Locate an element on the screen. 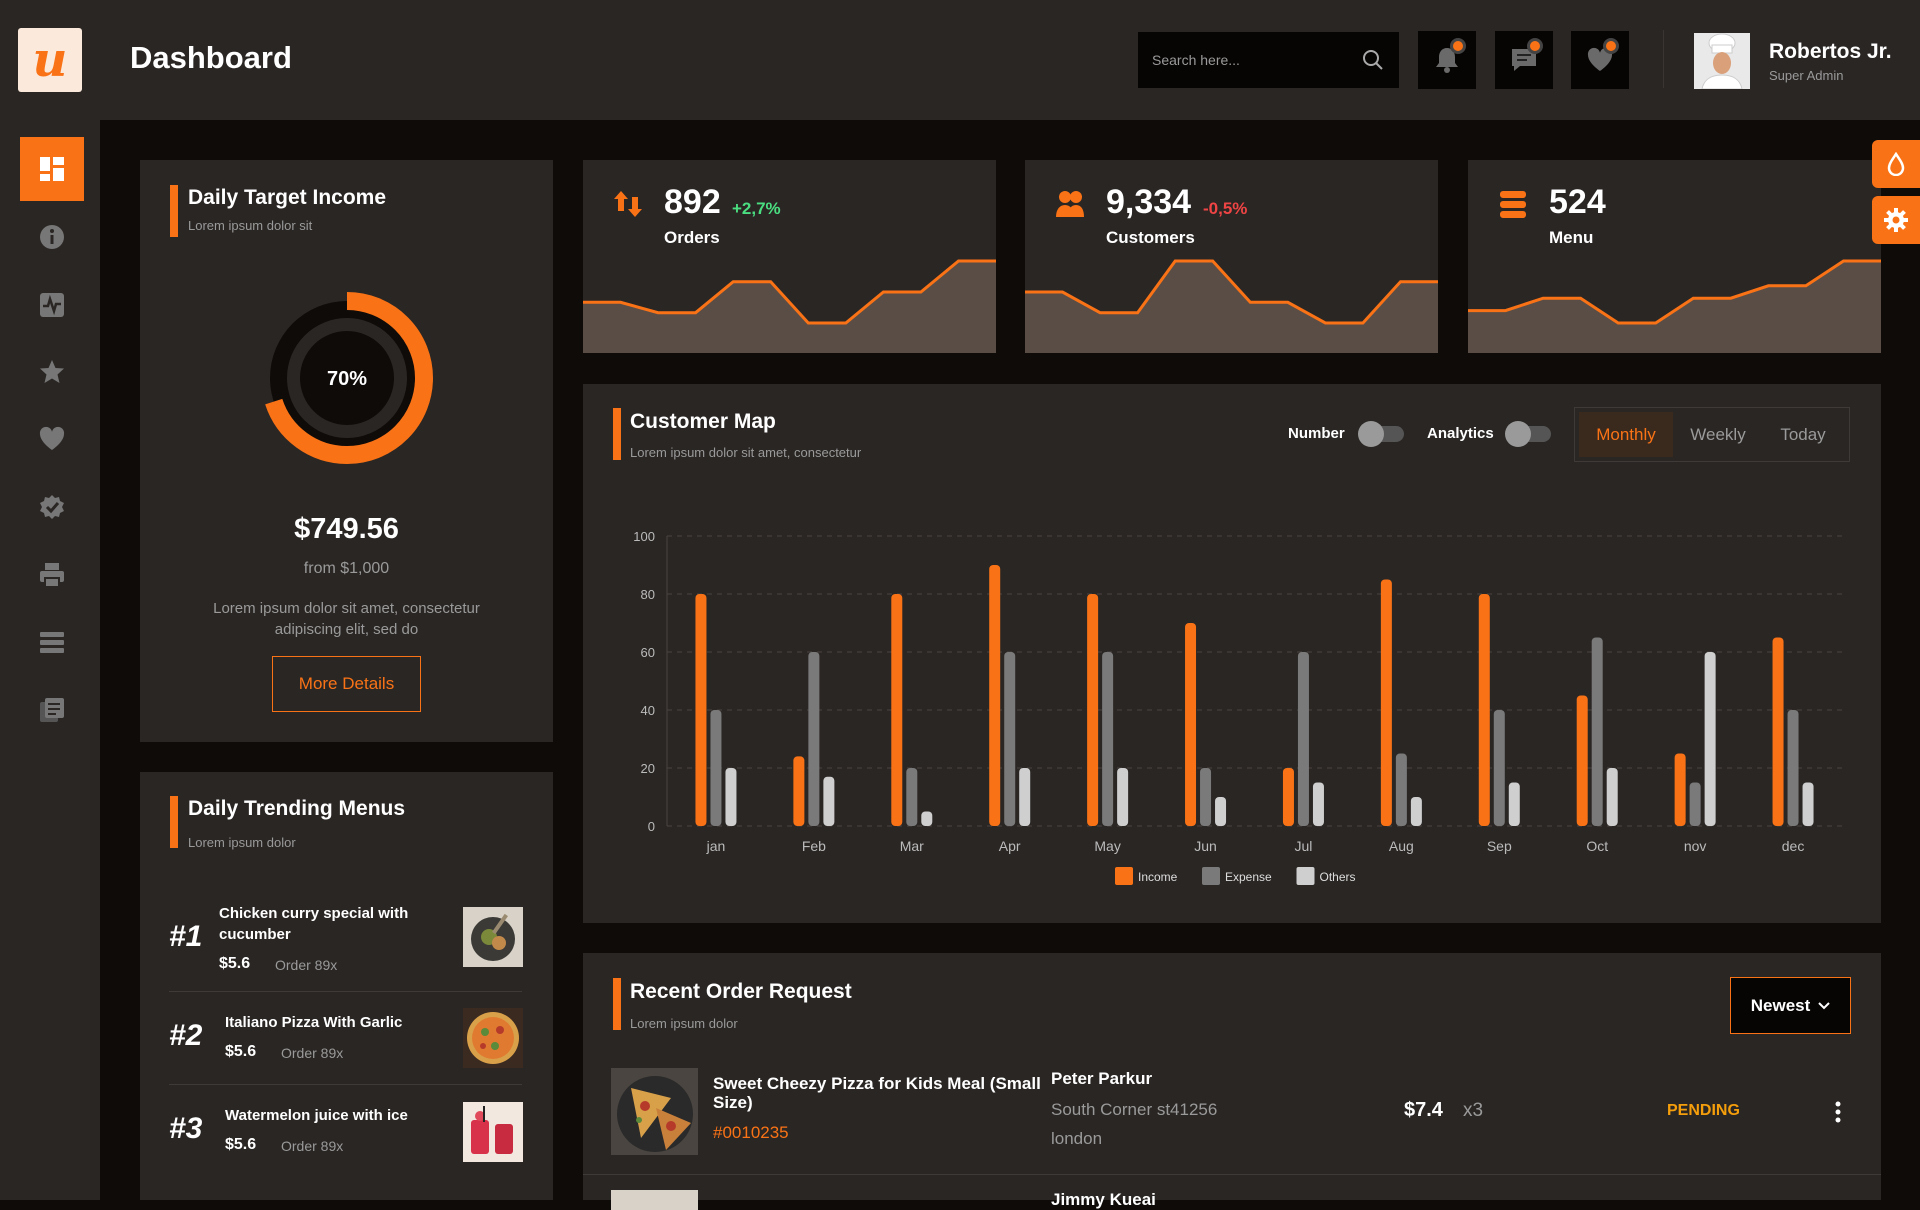 The height and width of the screenshot is (1210, 1920). target-description-line1: Lorem ipsum dolor sit amet, consectetur is located at coordinates (346, 608).